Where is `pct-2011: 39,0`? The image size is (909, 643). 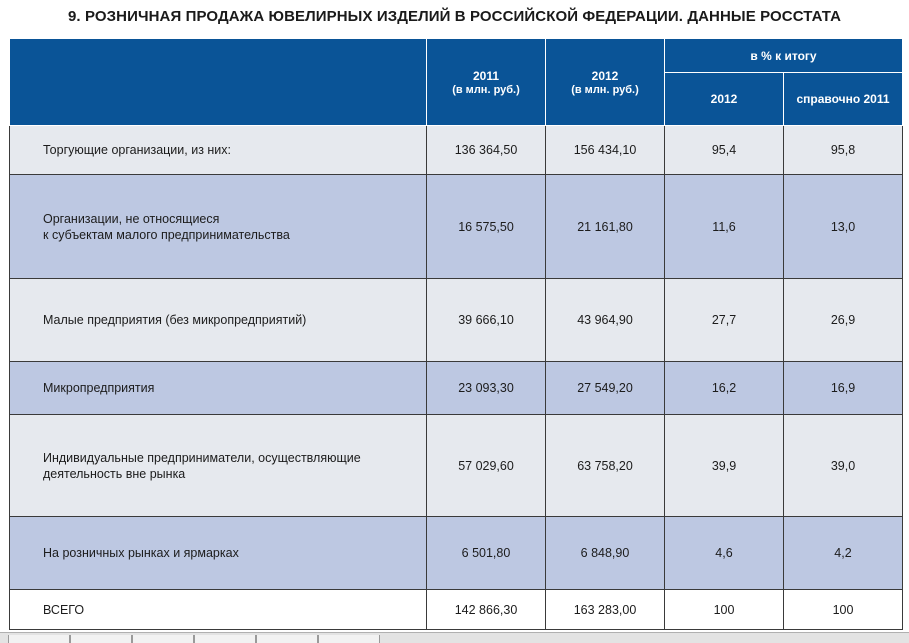 pct-2011: 39,0 is located at coordinates (843, 465).